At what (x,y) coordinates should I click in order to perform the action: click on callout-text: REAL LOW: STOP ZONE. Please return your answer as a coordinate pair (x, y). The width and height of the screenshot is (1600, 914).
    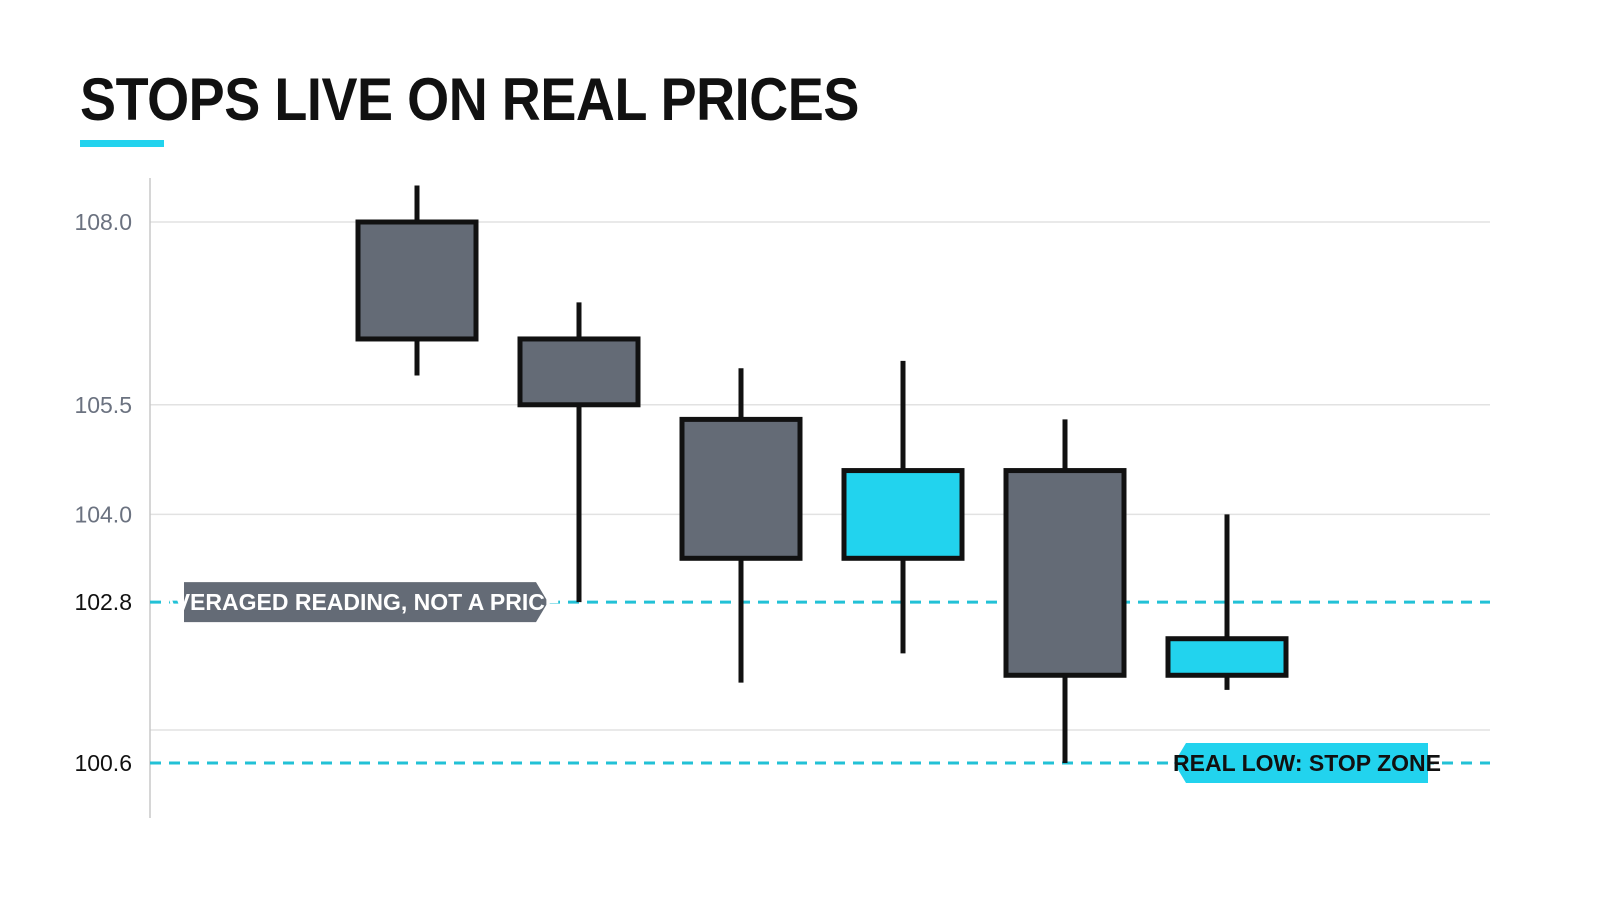
    Looking at the image, I should click on (1307, 763).